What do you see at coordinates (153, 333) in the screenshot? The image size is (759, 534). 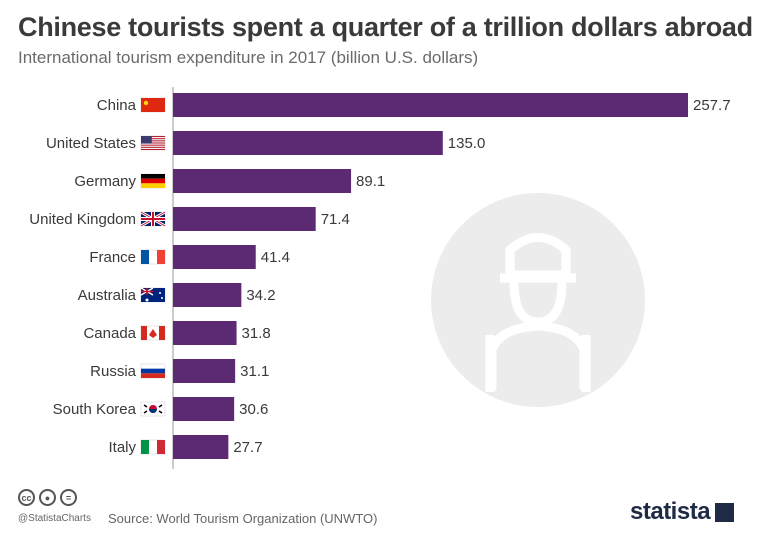 I see `canada-flag-icon` at bounding box center [153, 333].